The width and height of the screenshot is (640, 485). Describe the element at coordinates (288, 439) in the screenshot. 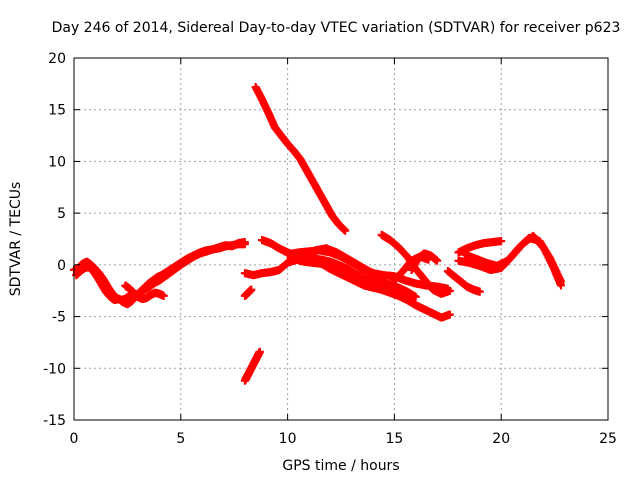

I see `x-tick-label: 10` at that location.